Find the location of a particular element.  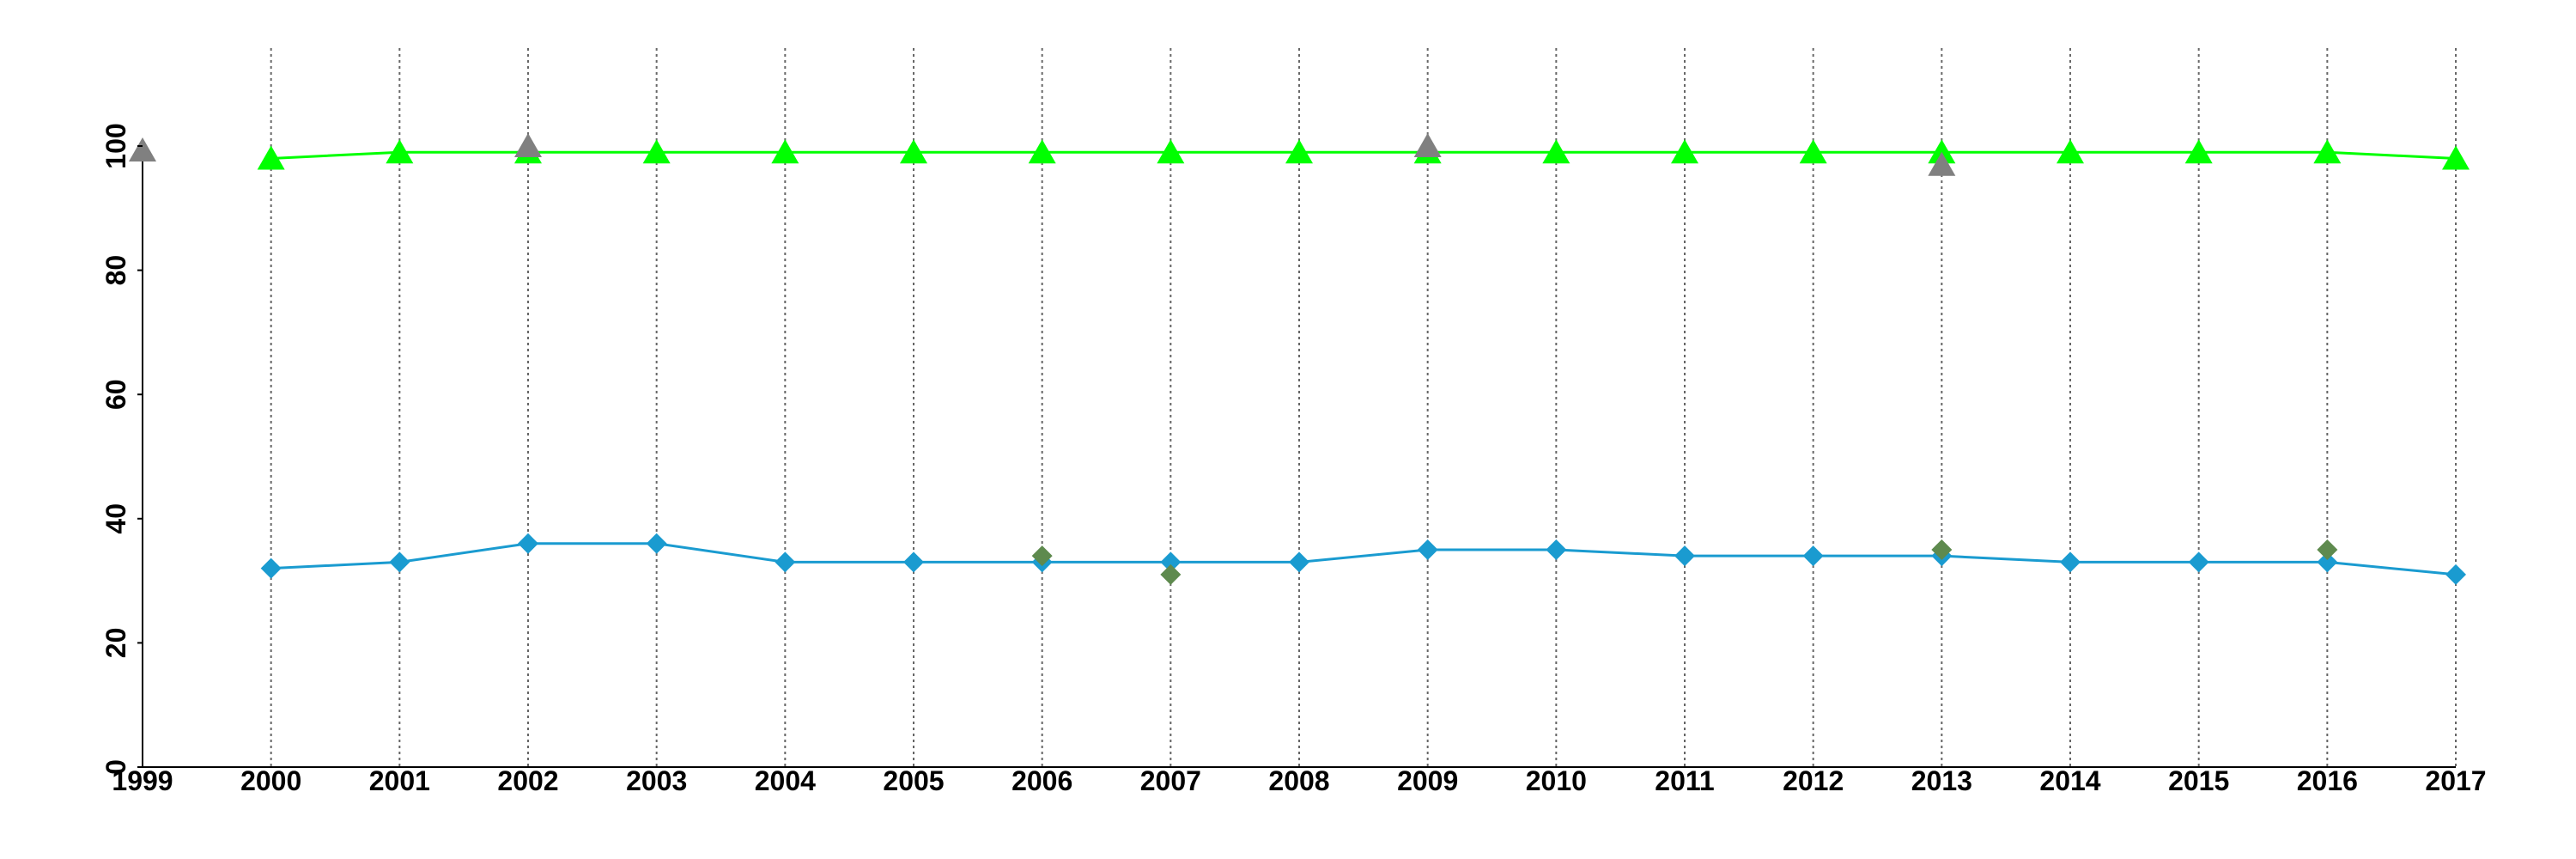

x-tick-label: 2010 is located at coordinates (1557, 781).